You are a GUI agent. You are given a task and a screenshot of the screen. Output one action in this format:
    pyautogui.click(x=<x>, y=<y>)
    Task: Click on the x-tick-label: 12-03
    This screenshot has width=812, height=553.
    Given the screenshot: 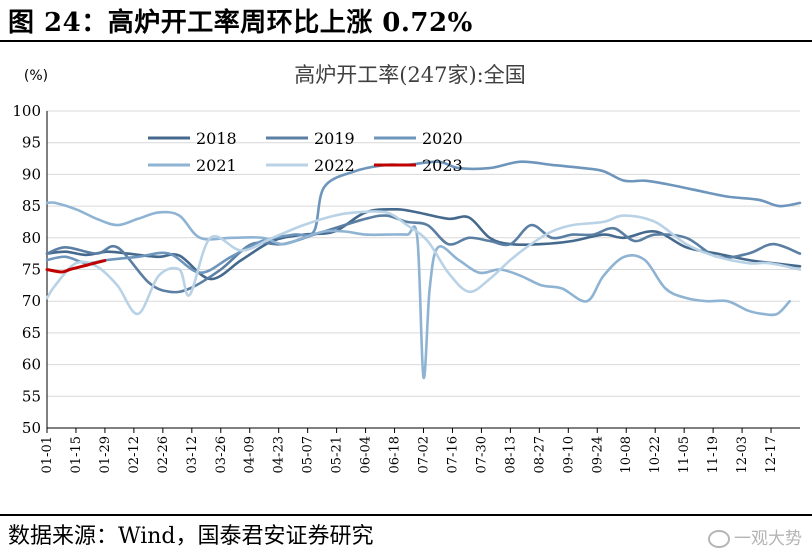 What is the action you would take?
    pyautogui.click(x=742, y=454)
    